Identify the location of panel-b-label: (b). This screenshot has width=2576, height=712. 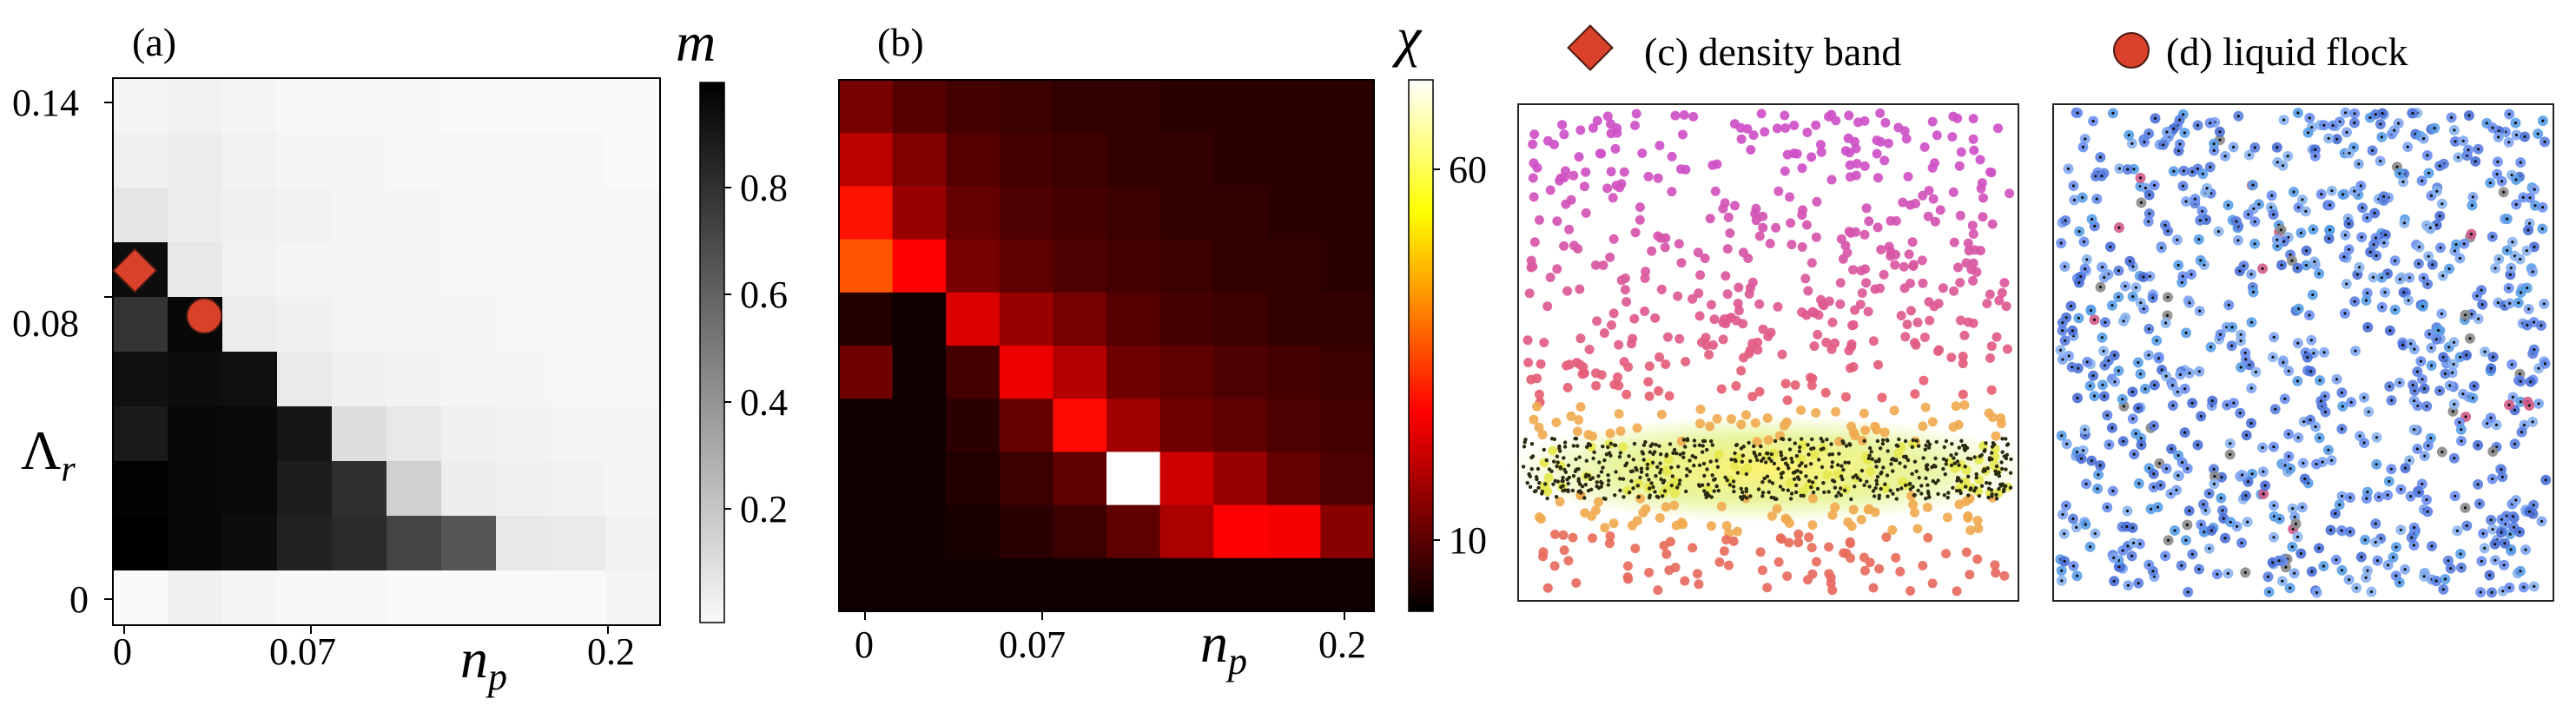
(901, 42).